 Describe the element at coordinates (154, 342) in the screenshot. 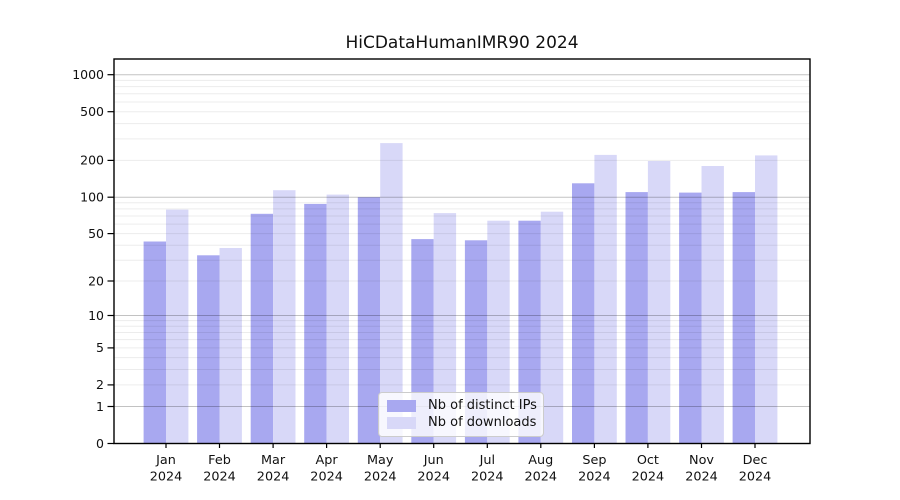

I see `bar-nb-of-distinct-ips-jan-2024` at that location.